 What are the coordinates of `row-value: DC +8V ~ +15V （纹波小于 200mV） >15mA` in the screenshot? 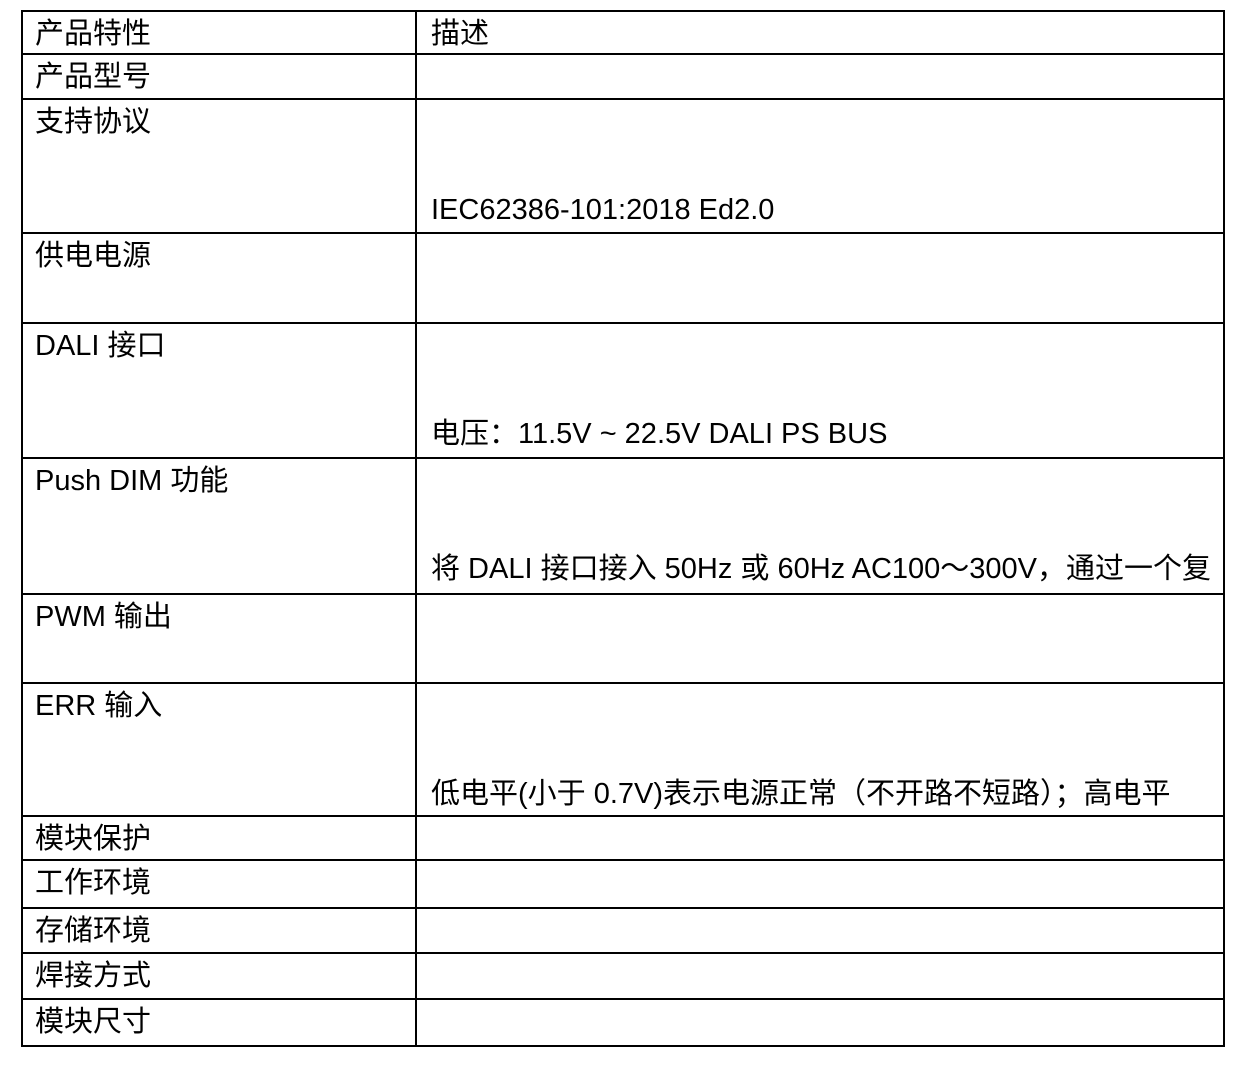 It's located at (820, 278).